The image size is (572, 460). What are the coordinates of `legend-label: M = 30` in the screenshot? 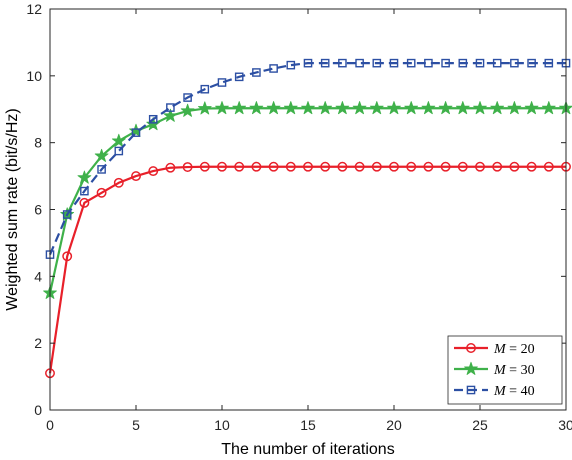 It's located at (514, 370).